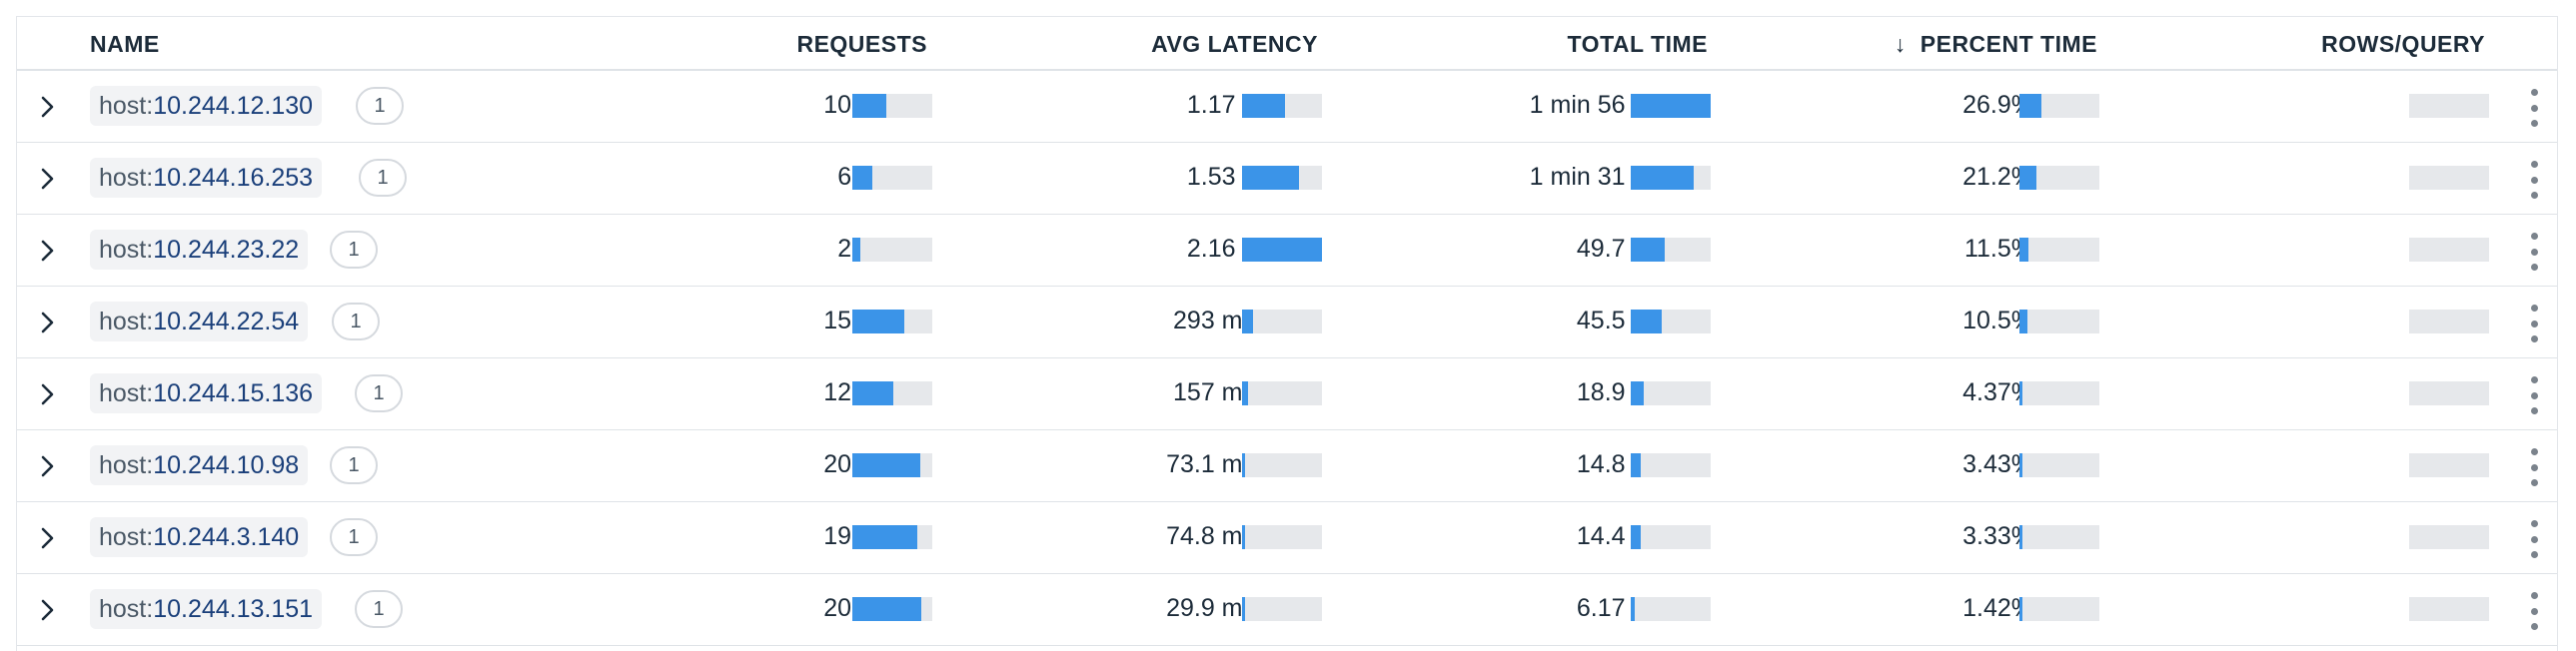 The width and height of the screenshot is (2576, 651). What do you see at coordinates (226, 250) in the screenshot?
I see `host-tag-value: 10.244.23.22` at bounding box center [226, 250].